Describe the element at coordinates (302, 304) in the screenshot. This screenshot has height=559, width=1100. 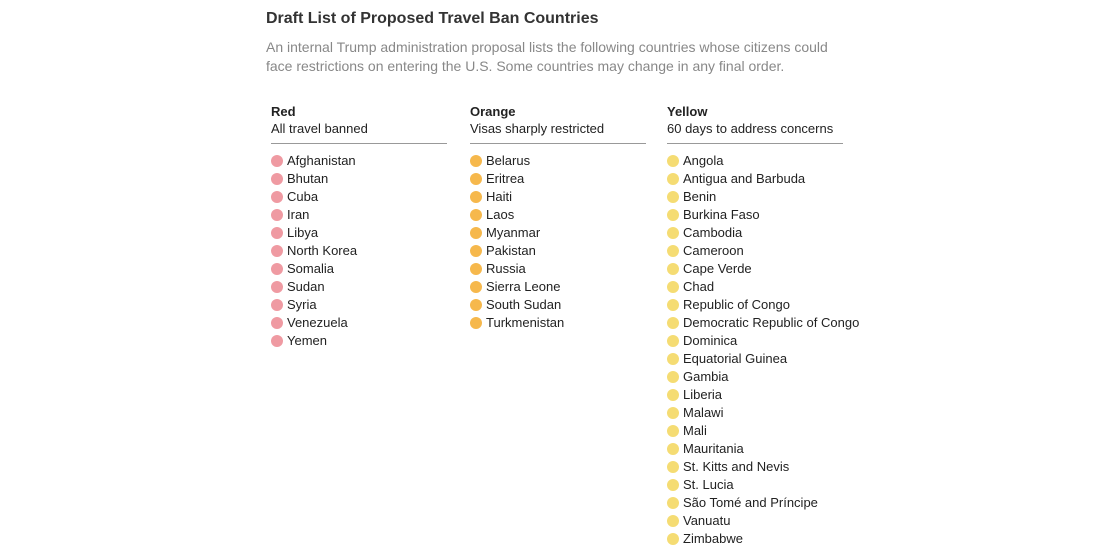
I see `country-name: Syria` at that location.